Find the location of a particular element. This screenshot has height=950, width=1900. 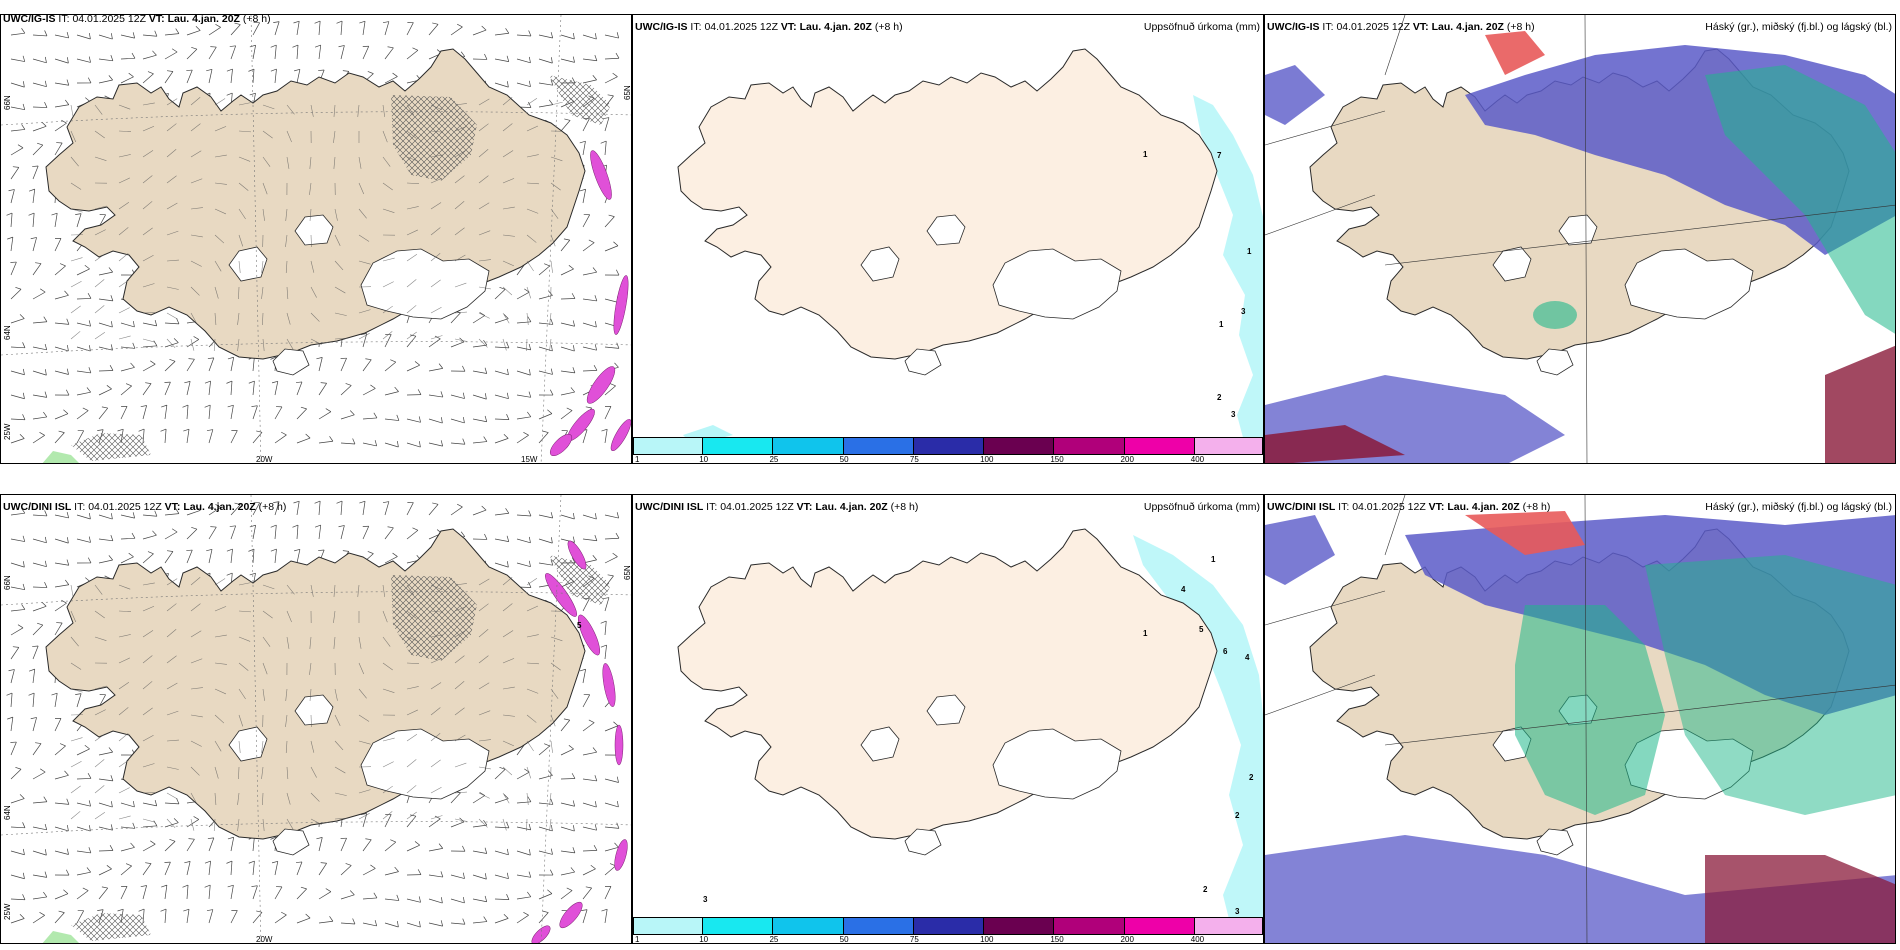

precip-annotation: 6 is located at coordinates (1225, 651).